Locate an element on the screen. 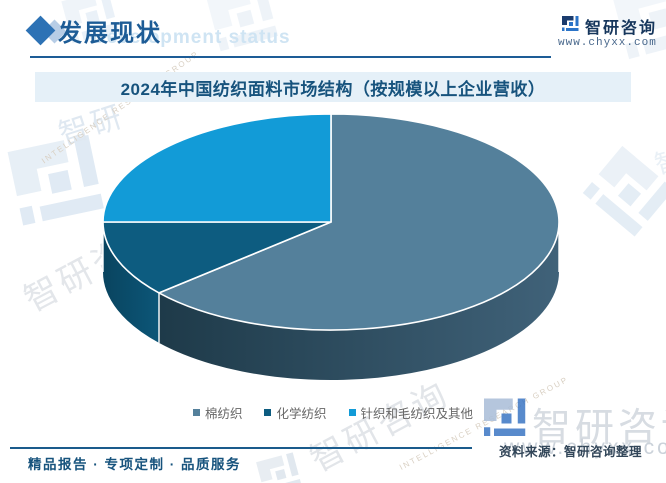  header-divider is located at coordinates (290, 57).